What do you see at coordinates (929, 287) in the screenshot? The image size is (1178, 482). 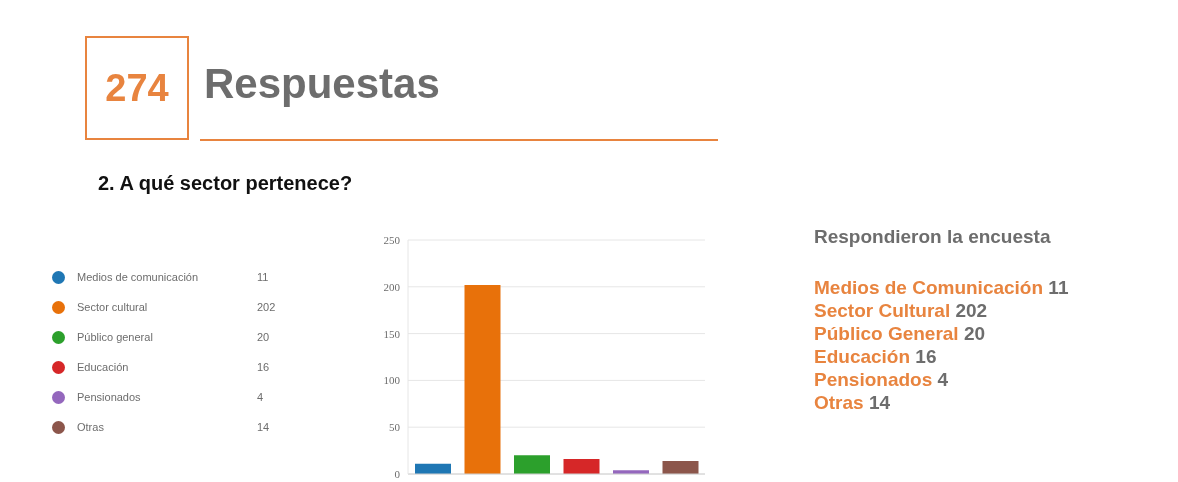 I see `category-label: Medios de Comunicación` at bounding box center [929, 287].